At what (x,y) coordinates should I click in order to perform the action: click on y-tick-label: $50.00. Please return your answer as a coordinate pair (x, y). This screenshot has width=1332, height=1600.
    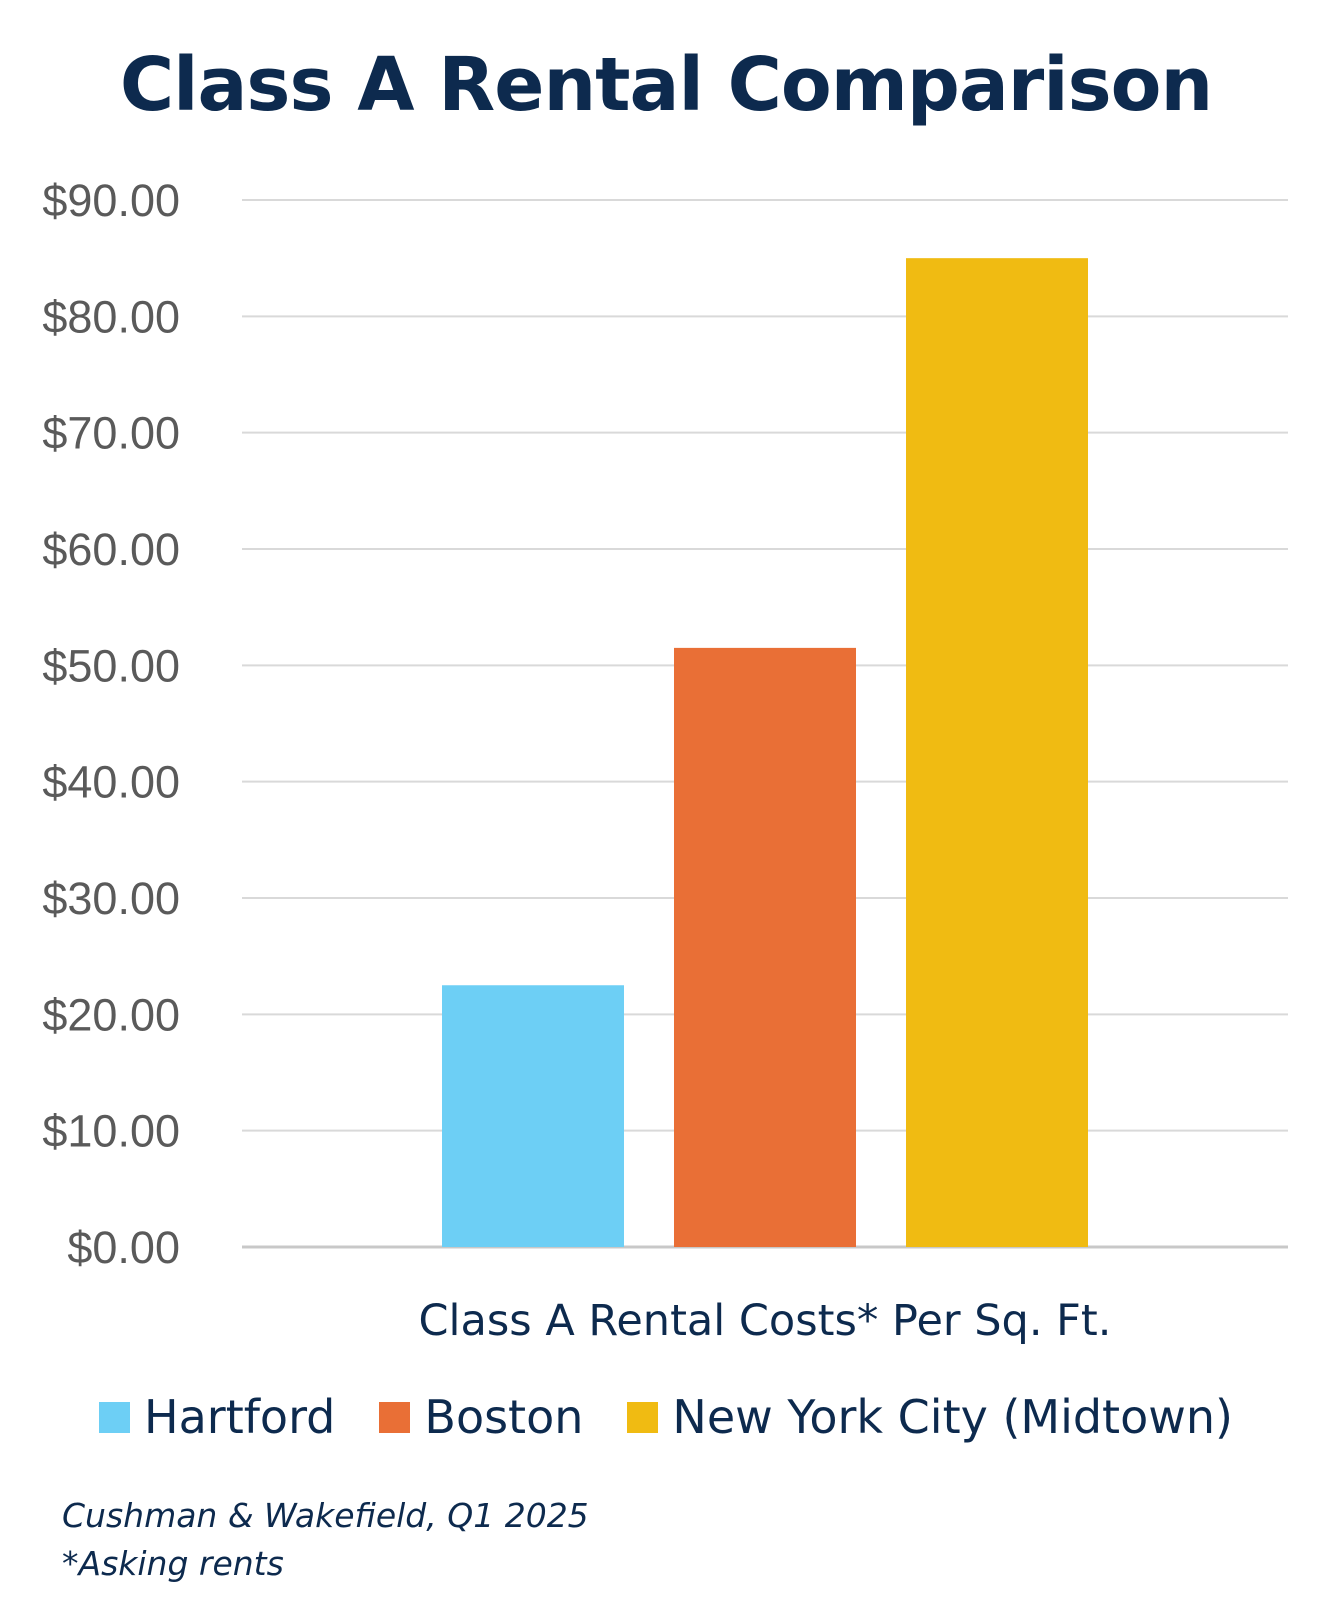
    Looking at the image, I should click on (111, 665).